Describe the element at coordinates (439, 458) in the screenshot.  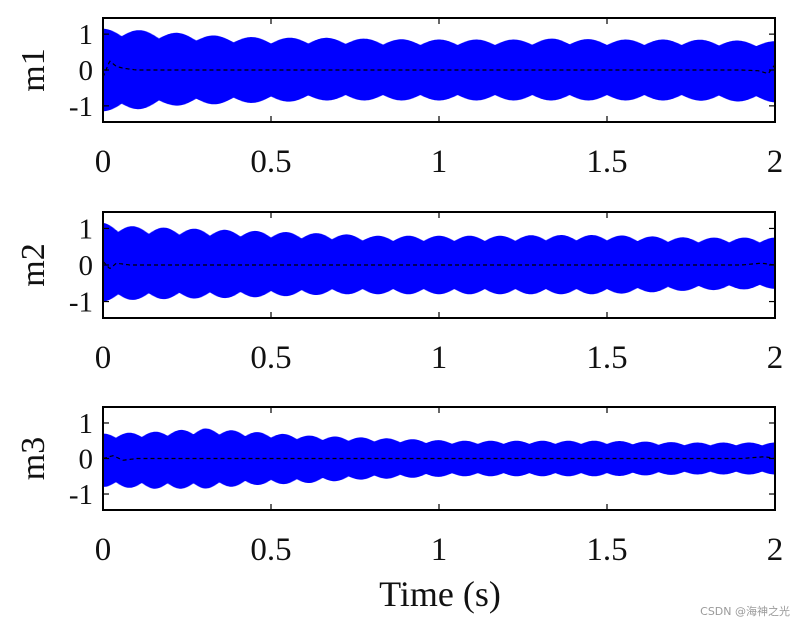
I see `m3-reference-line` at that location.